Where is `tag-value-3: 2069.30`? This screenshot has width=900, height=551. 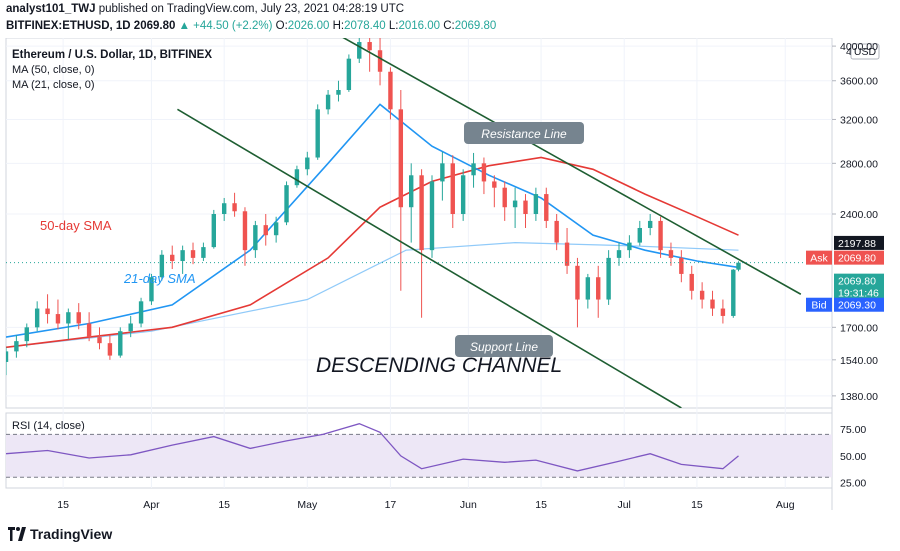 tag-value-3: 2069.30 is located at coordinates (857, 306).